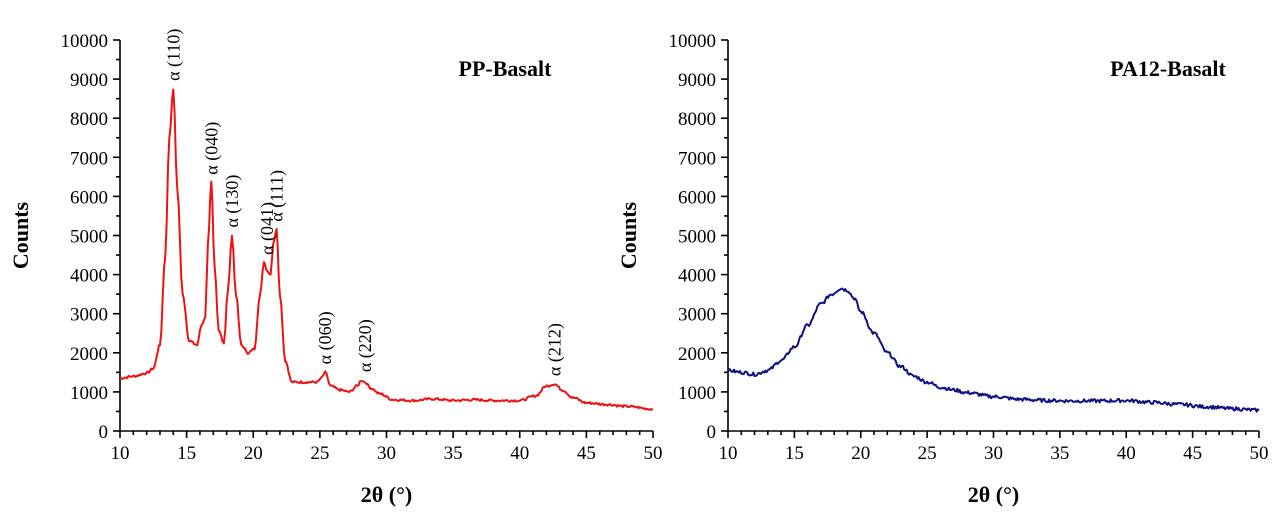  I want to click on panel-title: PP-Basalt, so click(506, 68).